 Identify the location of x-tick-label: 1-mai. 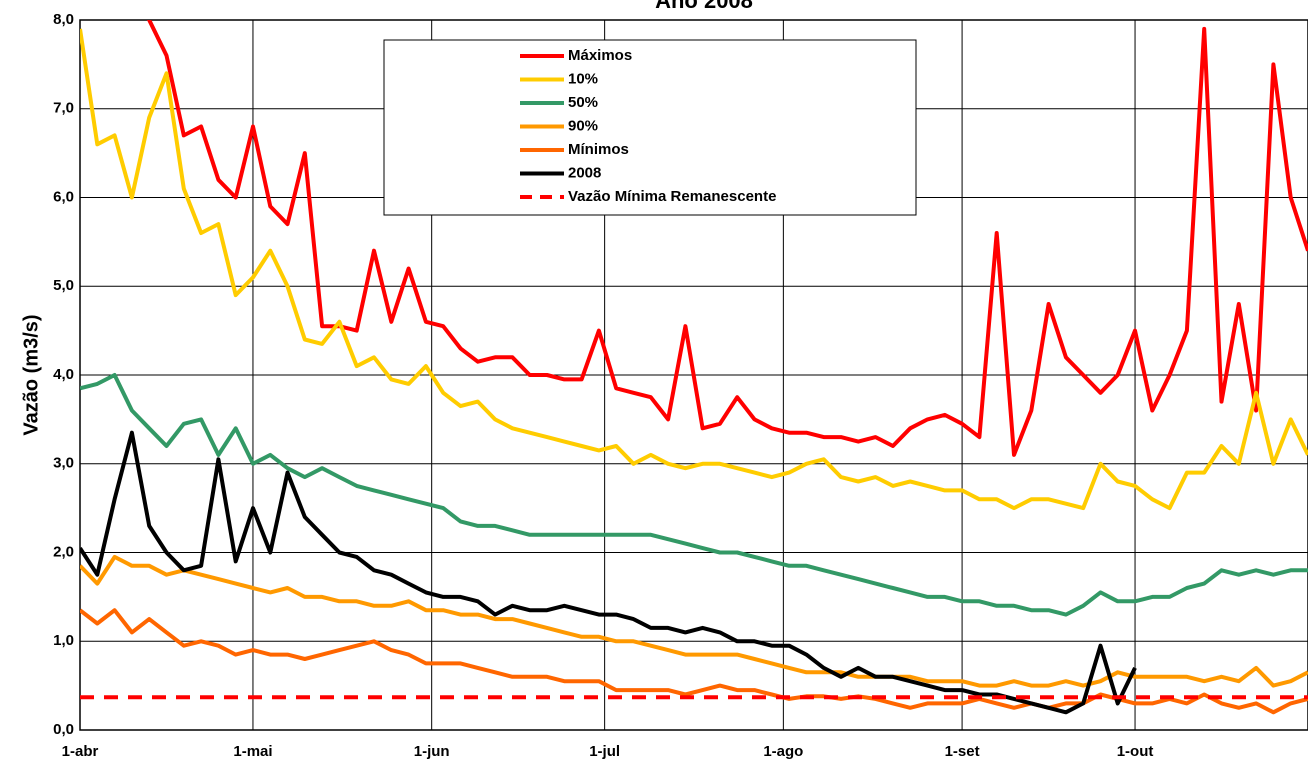
(252, 751).